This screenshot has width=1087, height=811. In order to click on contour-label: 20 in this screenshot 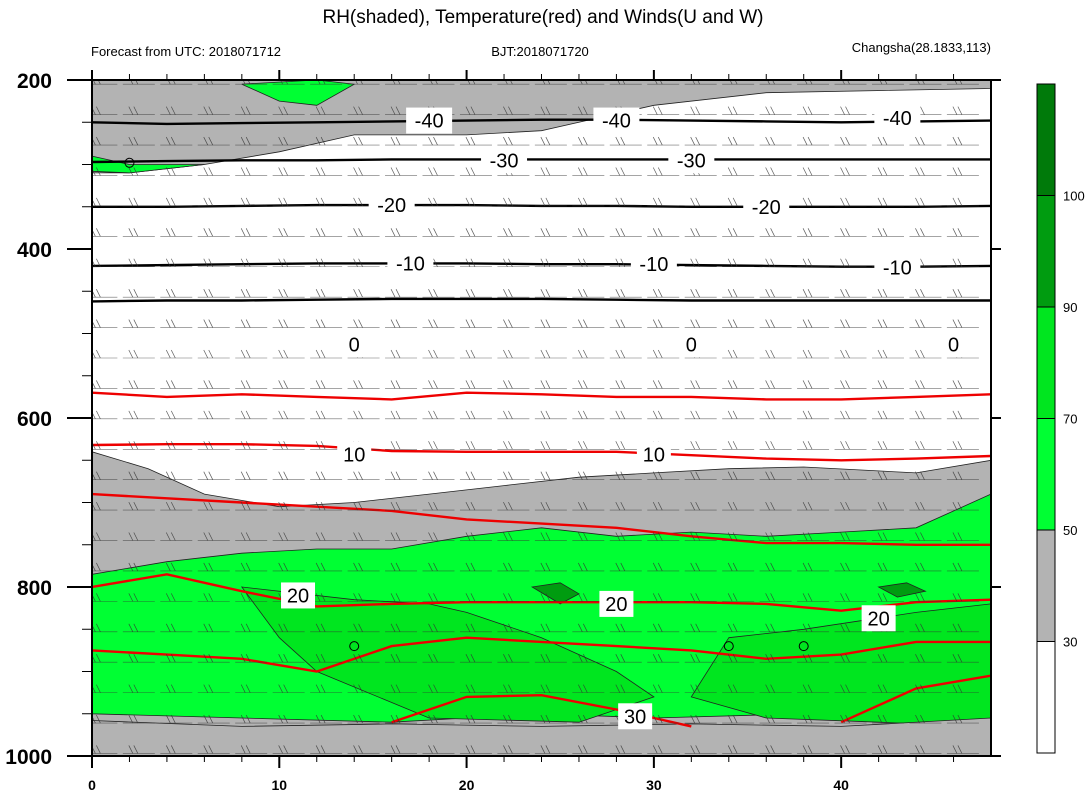, I will do `click(616, 605)`.